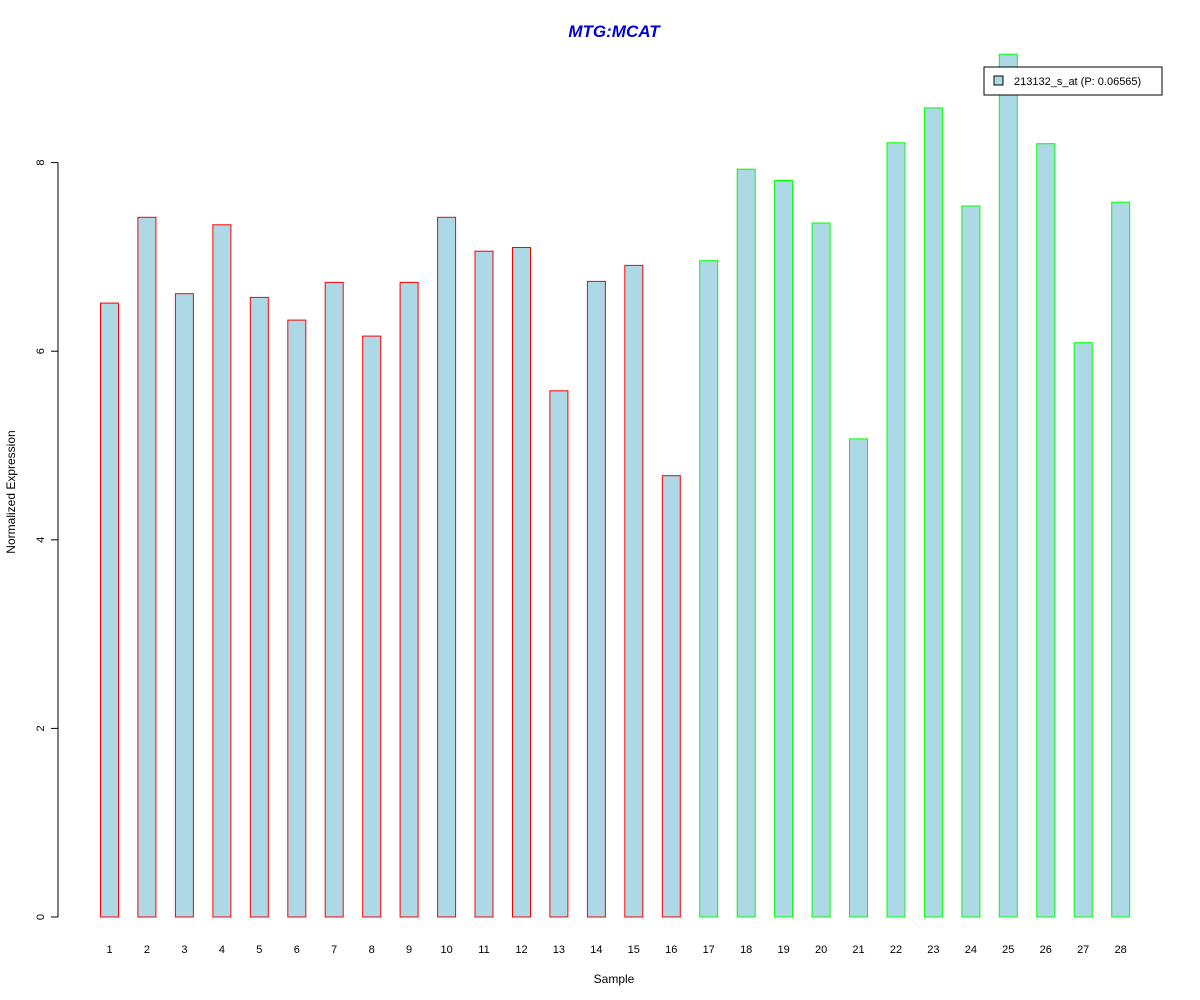  I want to click on legend: 213132_s_at (P: 0.06565), so click(1073, 81).